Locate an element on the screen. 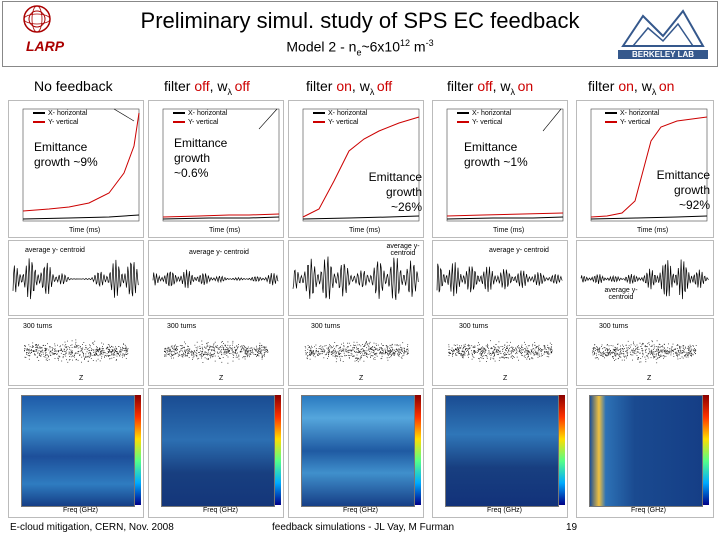  col5-colorbar is located at coordinates (706, 450).